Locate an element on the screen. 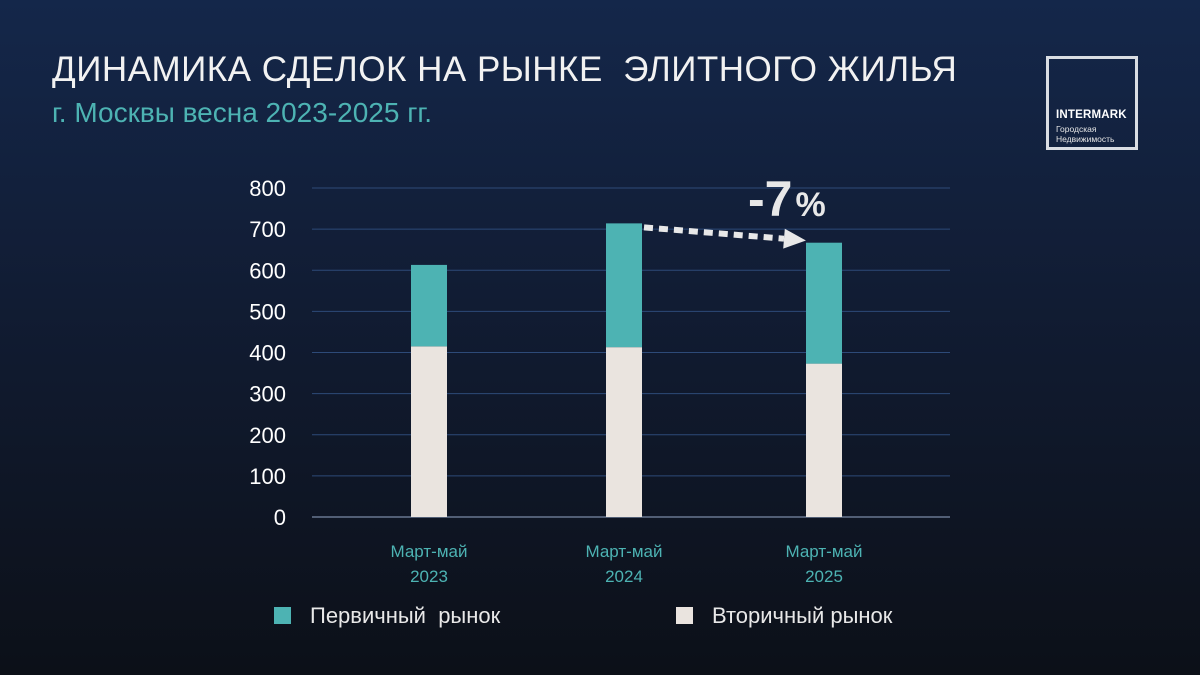  change-arrow-line is located at coordinates (714, 233).